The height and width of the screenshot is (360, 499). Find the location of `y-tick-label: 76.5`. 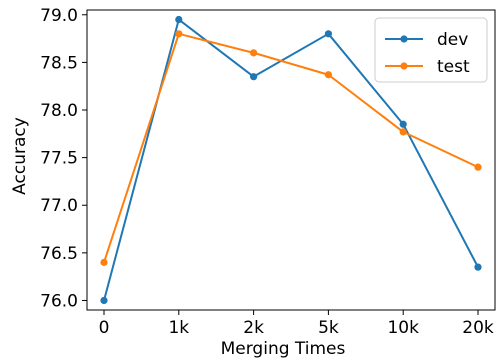

y-tick-label: 76.5 is located at coordinates (59, 254).